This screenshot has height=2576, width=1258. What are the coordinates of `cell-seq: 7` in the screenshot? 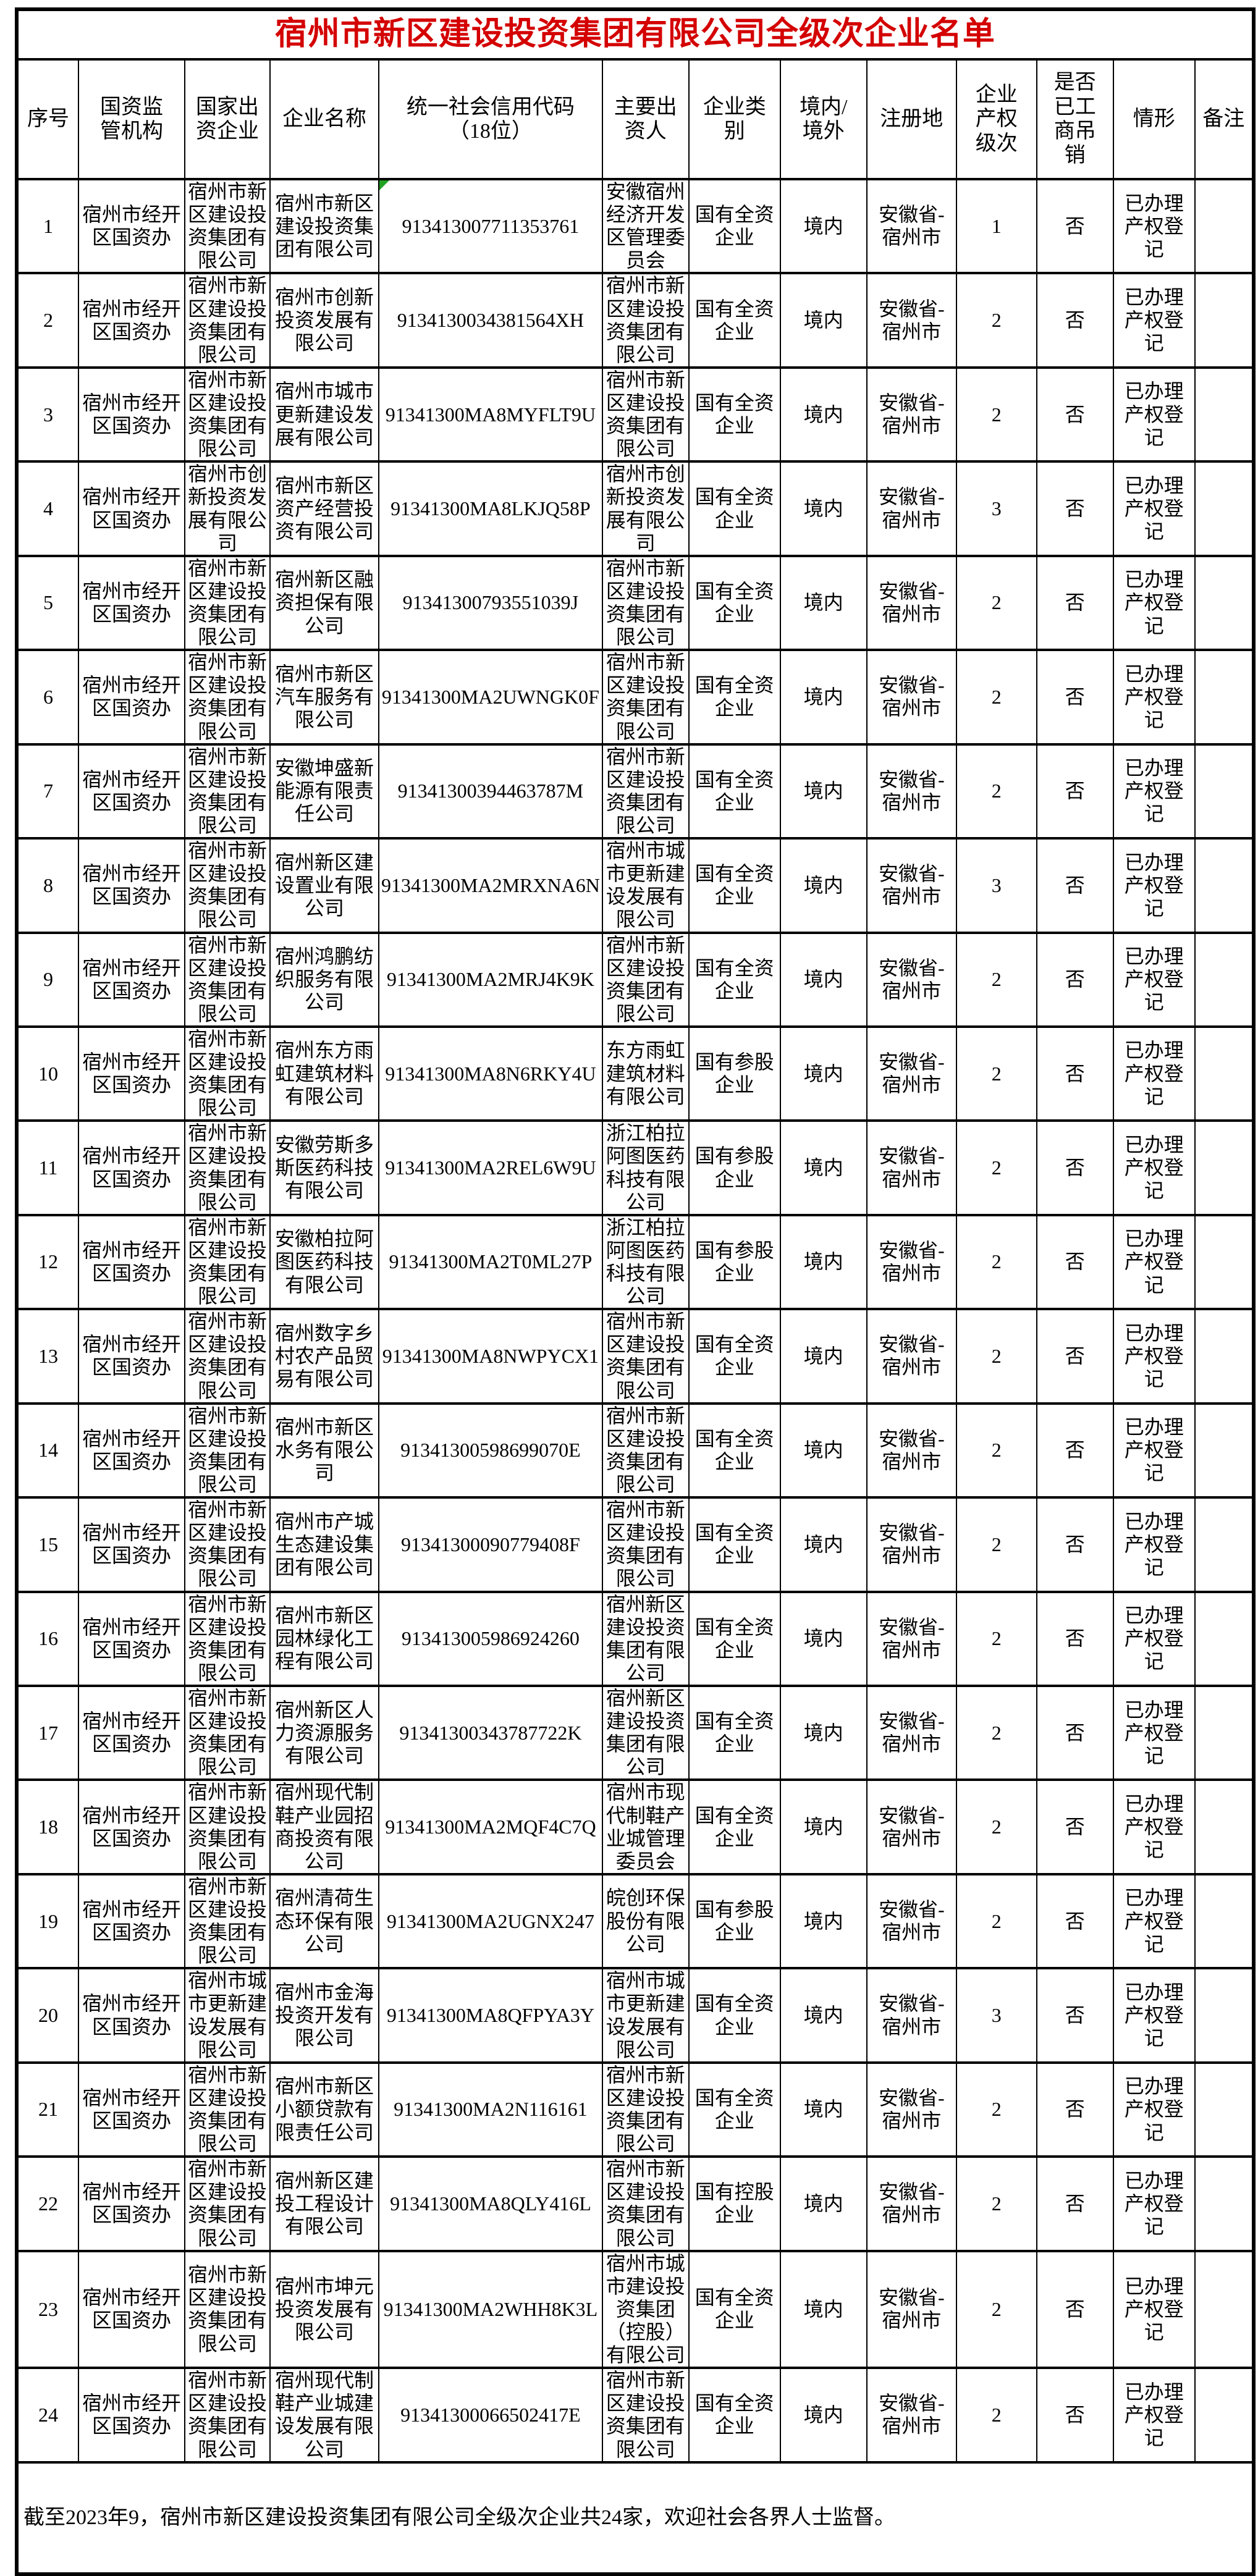 It's located at (48, 791).